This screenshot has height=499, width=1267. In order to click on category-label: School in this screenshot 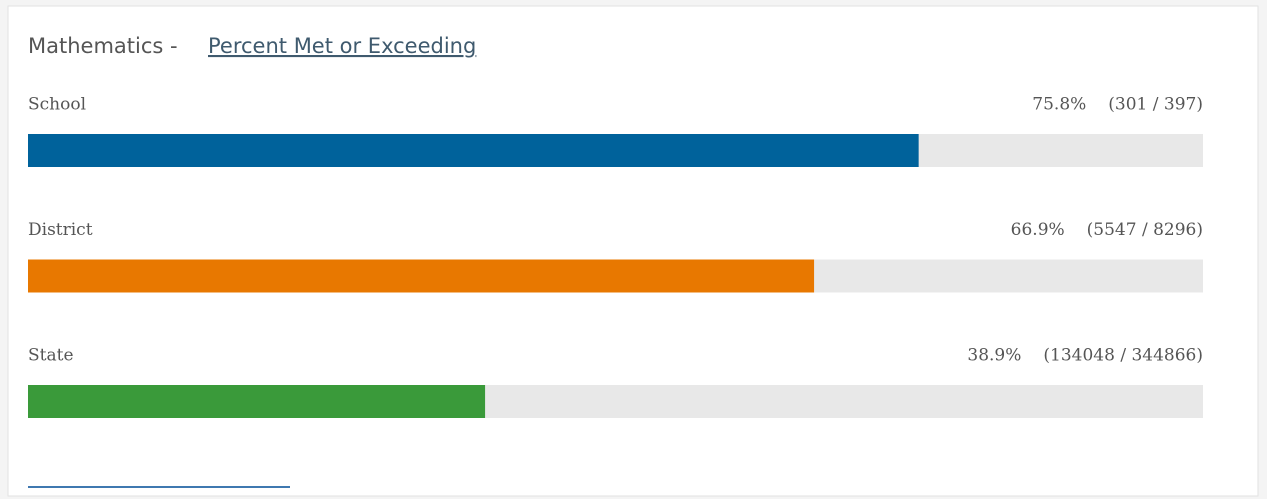, I will do `click(57, 105)`.